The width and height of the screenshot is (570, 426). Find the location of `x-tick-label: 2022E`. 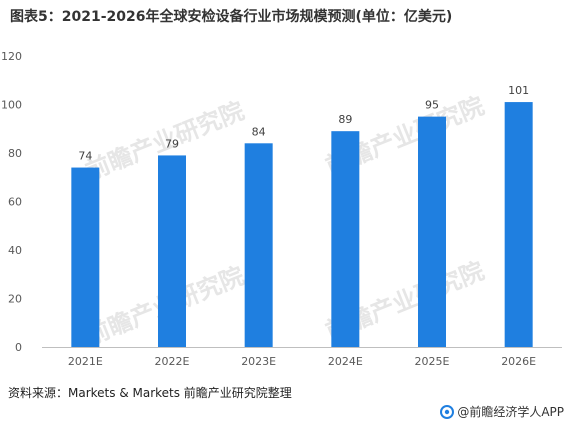

x-tick-label: 2022E is located at coordinates (172, 361).